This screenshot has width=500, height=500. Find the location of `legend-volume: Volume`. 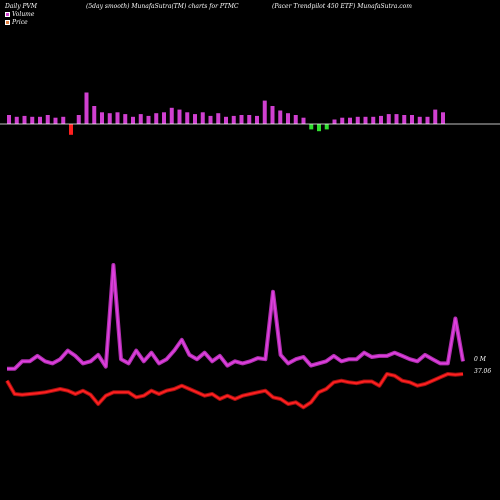

legend-volume: Volume is located at coordinates (19, 14).